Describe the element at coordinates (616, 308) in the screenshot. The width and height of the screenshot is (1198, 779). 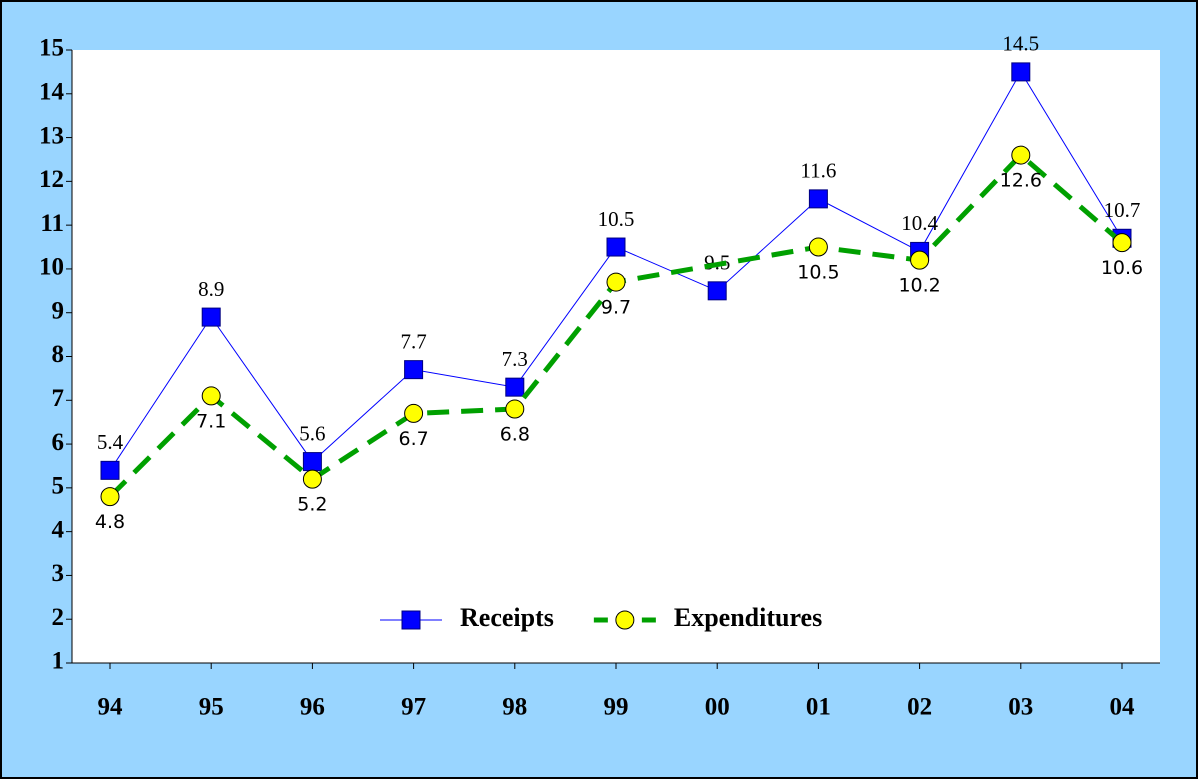
I see `data-label: 9.7` at that location.